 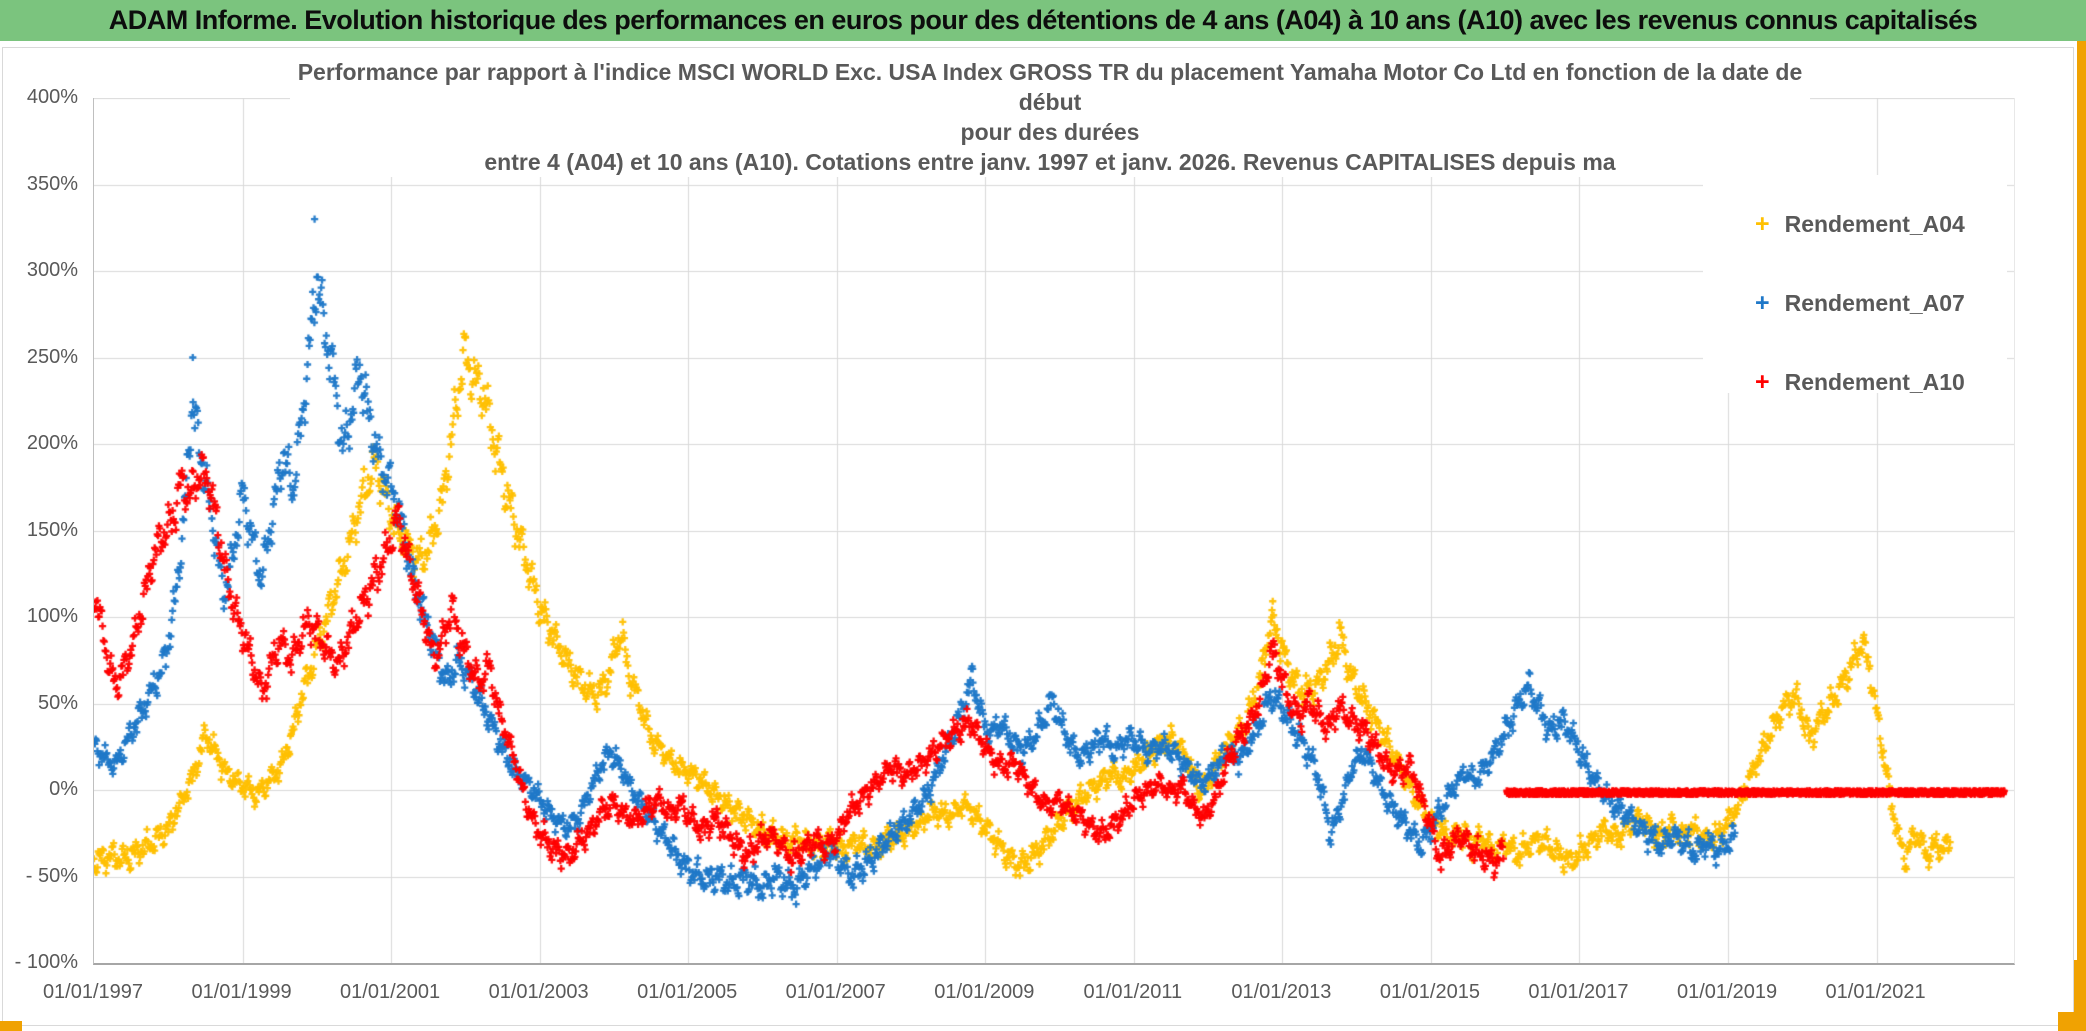 I want to click on y-tick-label: 100%, so click(x=52, y=616).